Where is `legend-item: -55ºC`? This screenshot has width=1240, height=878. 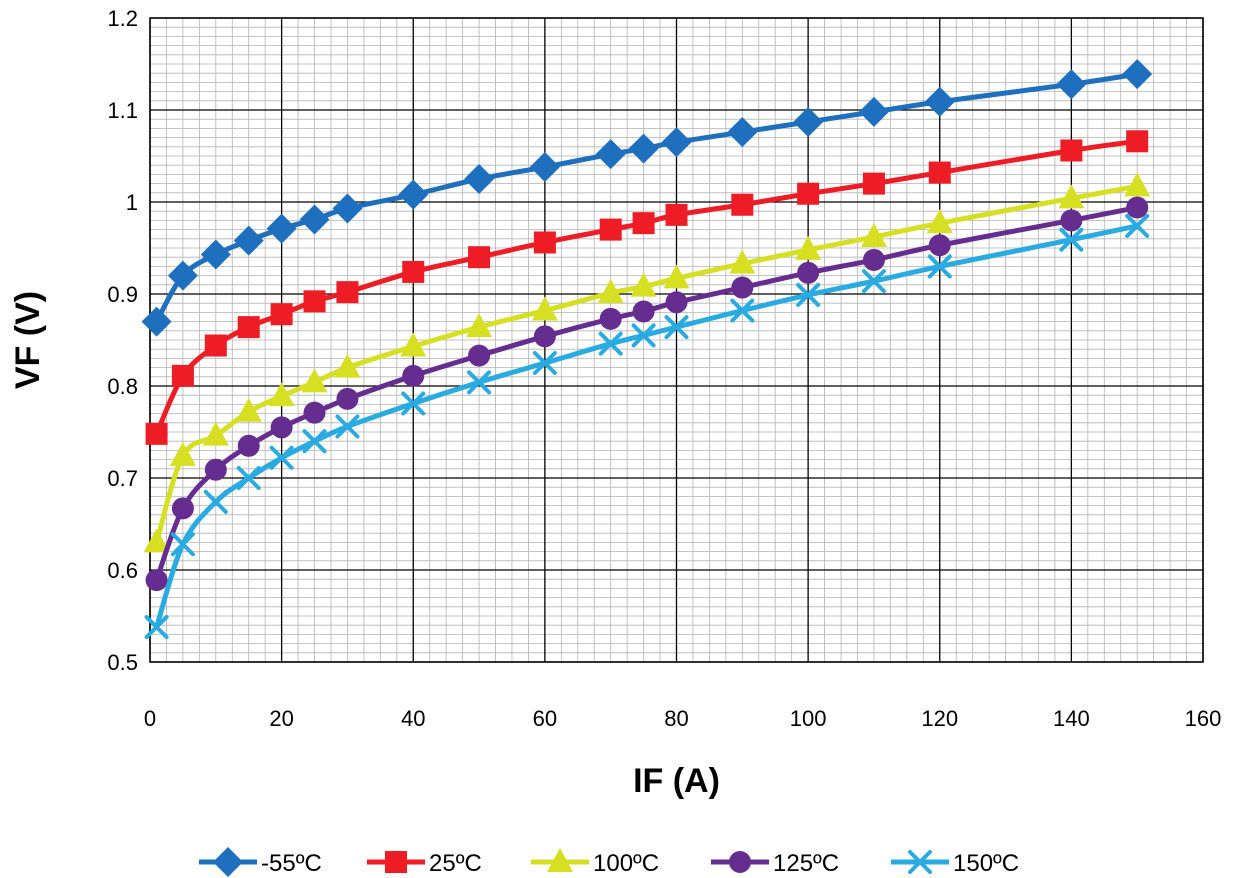 legend-item: -55ºC is located at coordinates (260, 862).